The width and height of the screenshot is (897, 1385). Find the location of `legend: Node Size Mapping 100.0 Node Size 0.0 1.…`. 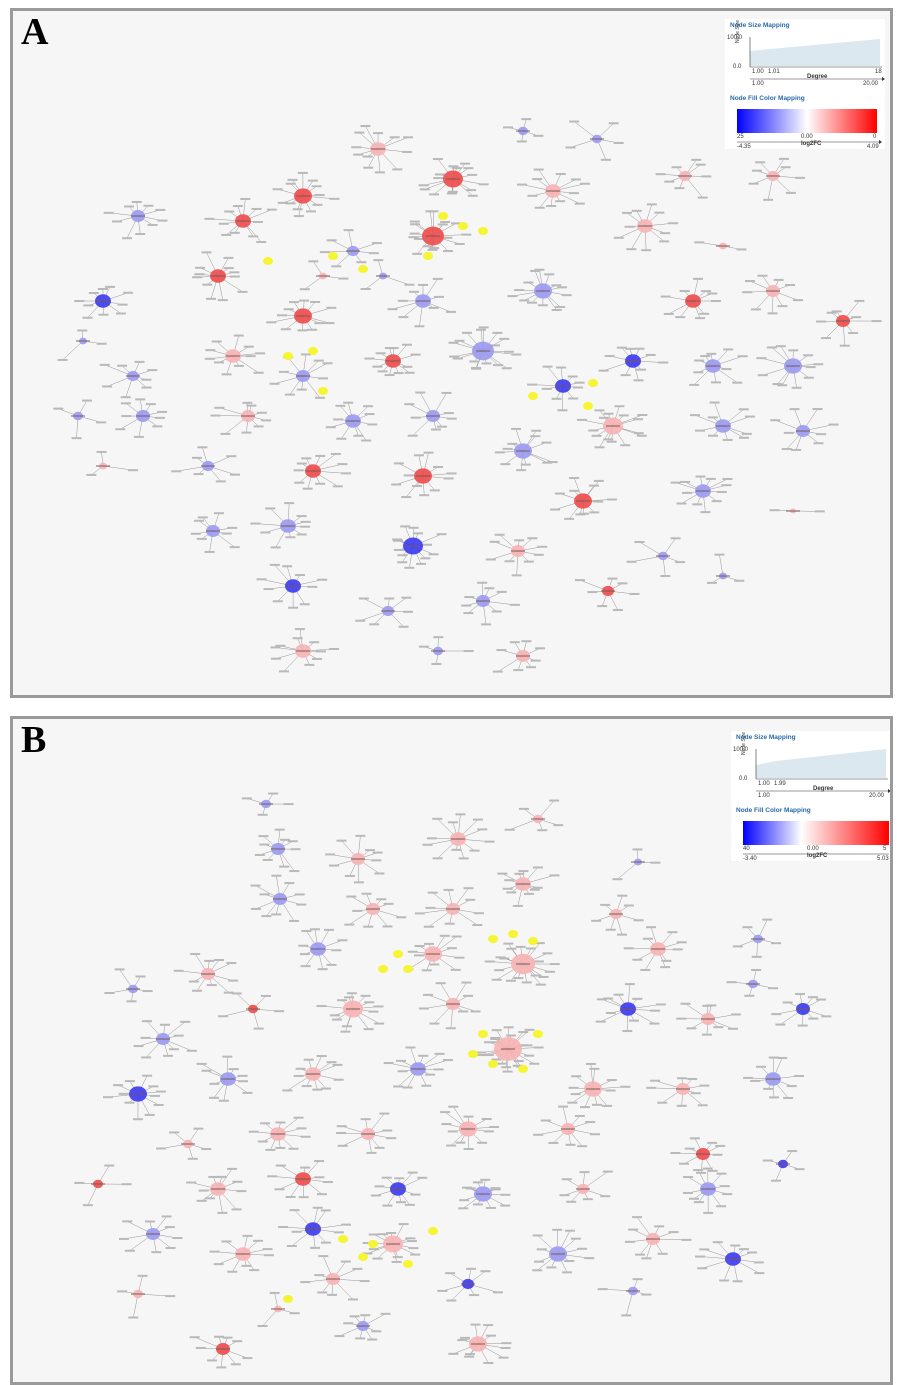

legend: Node Size Mapping 100.0 Node Size 0.0 1.… is located at coordinates (805, 84).